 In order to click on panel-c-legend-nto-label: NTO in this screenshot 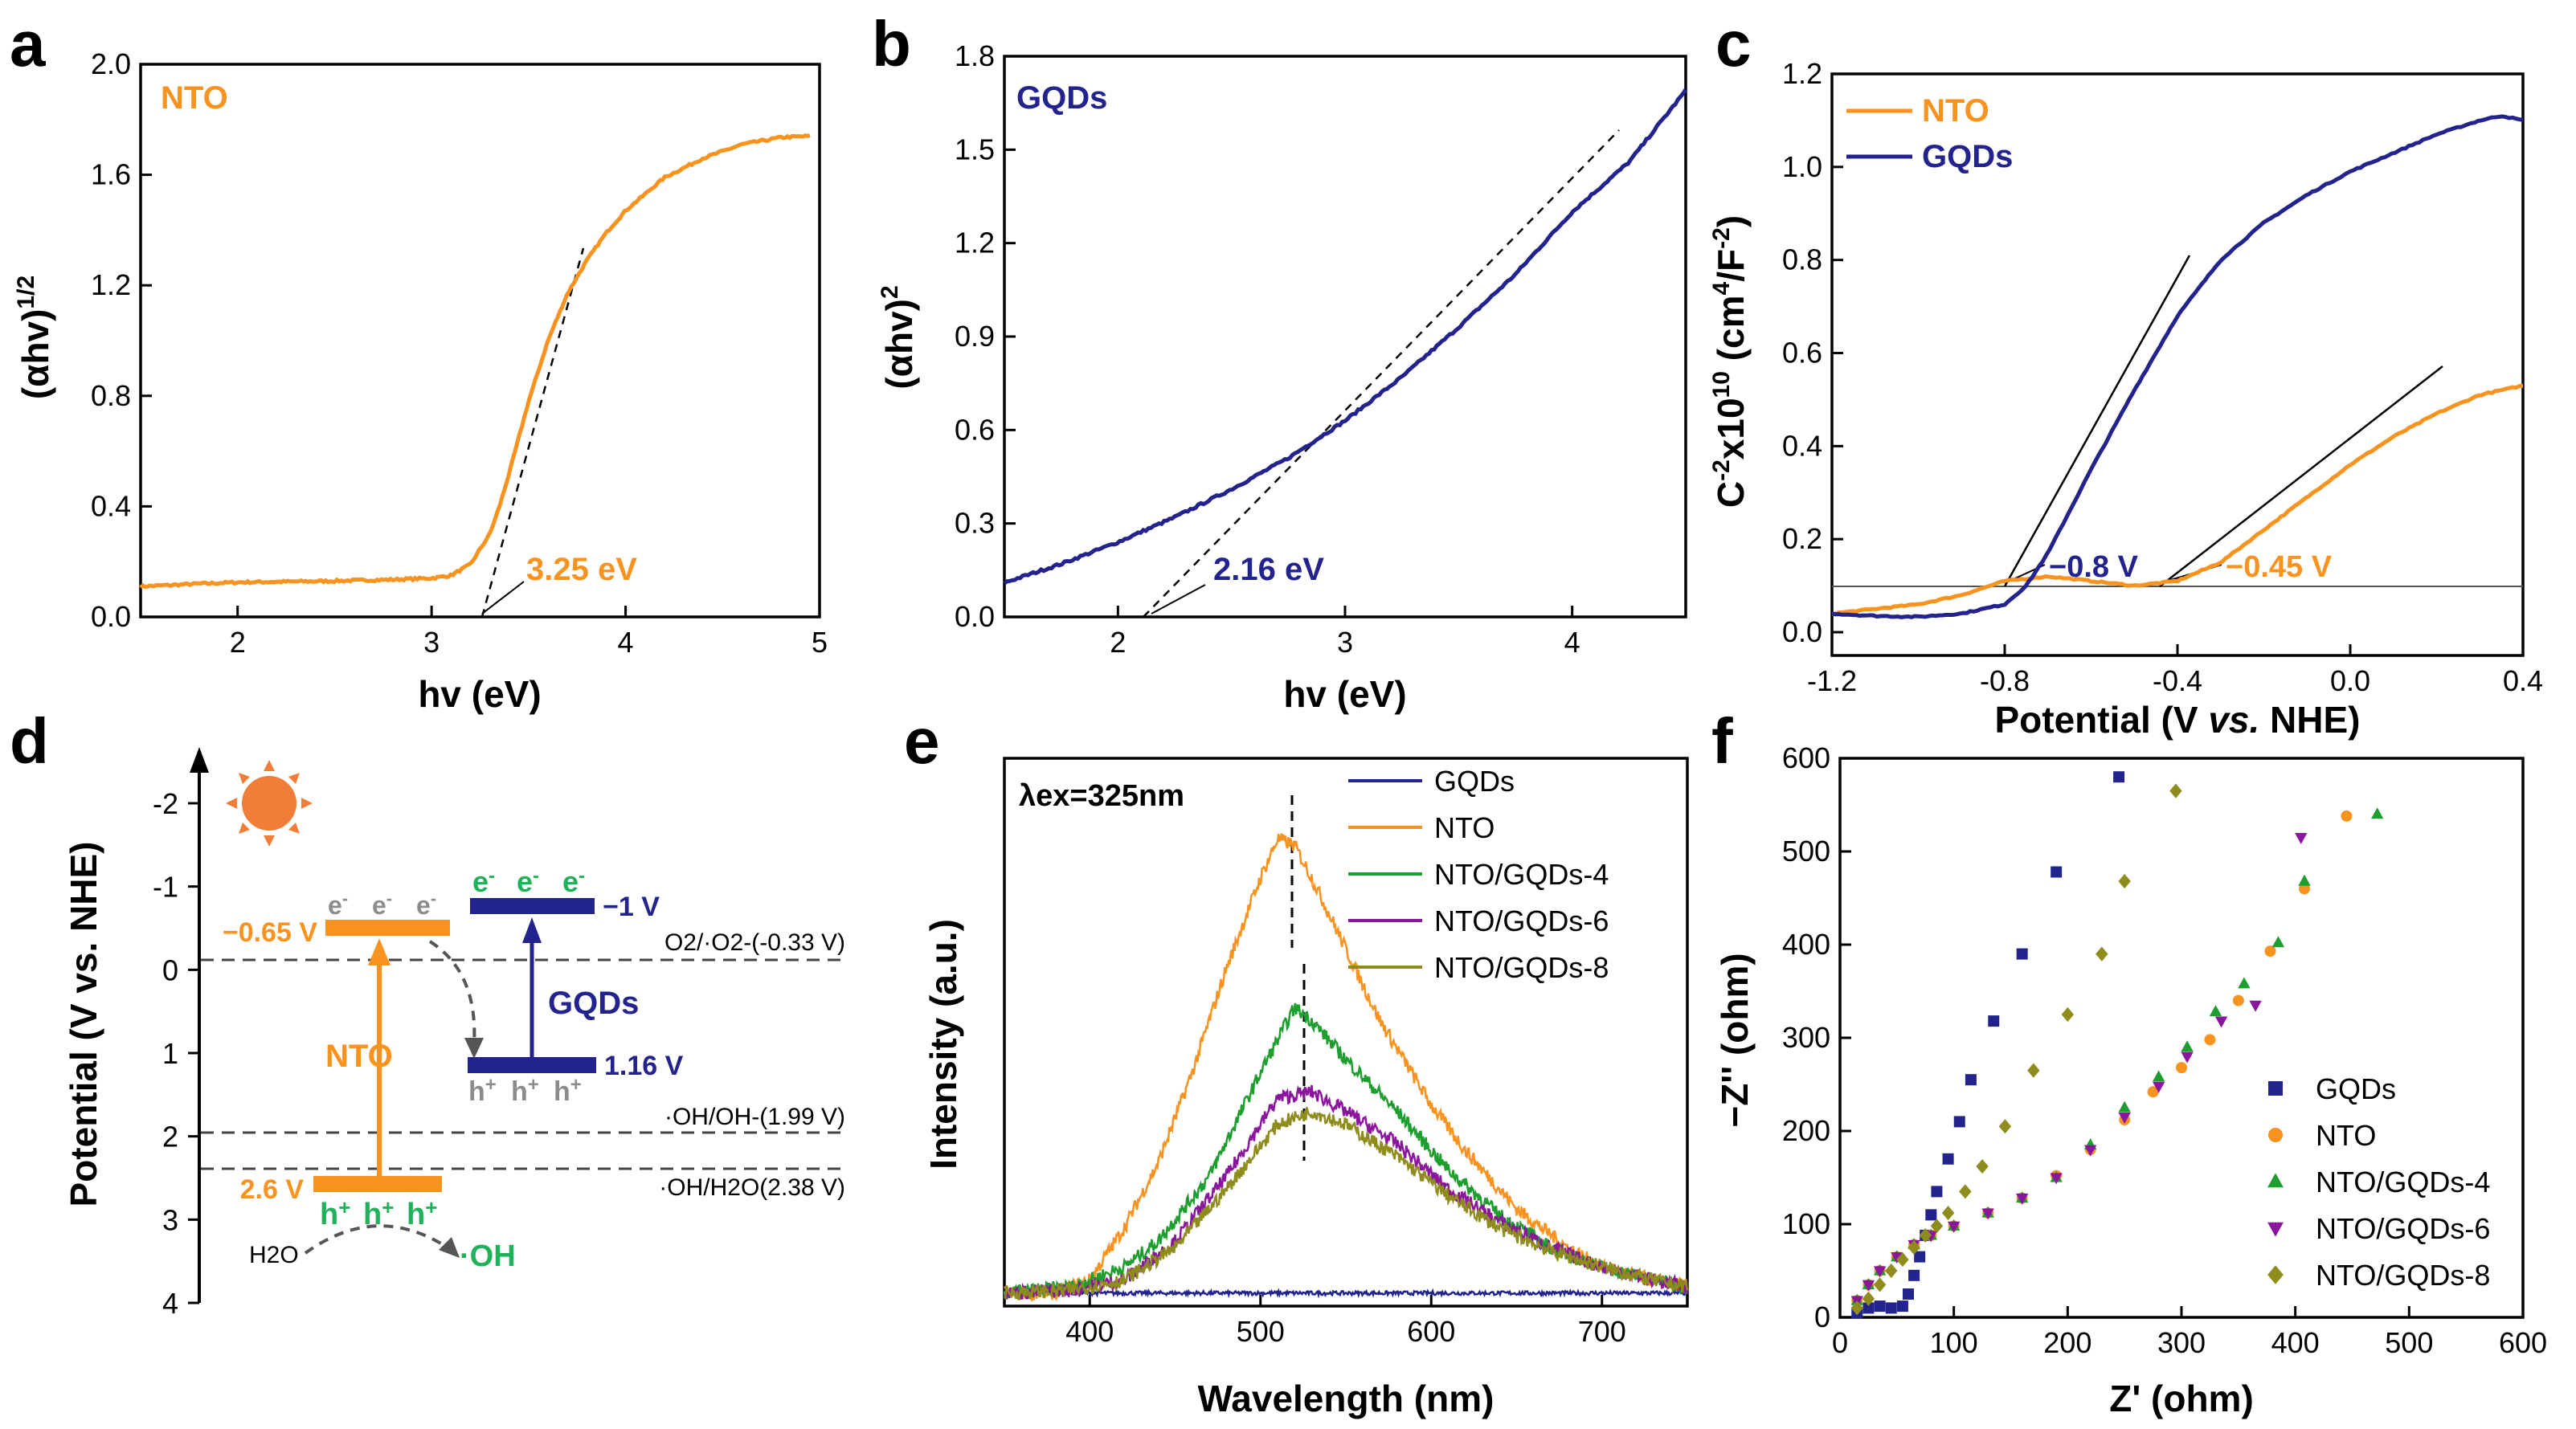, I will do `click(1956, 111)`.